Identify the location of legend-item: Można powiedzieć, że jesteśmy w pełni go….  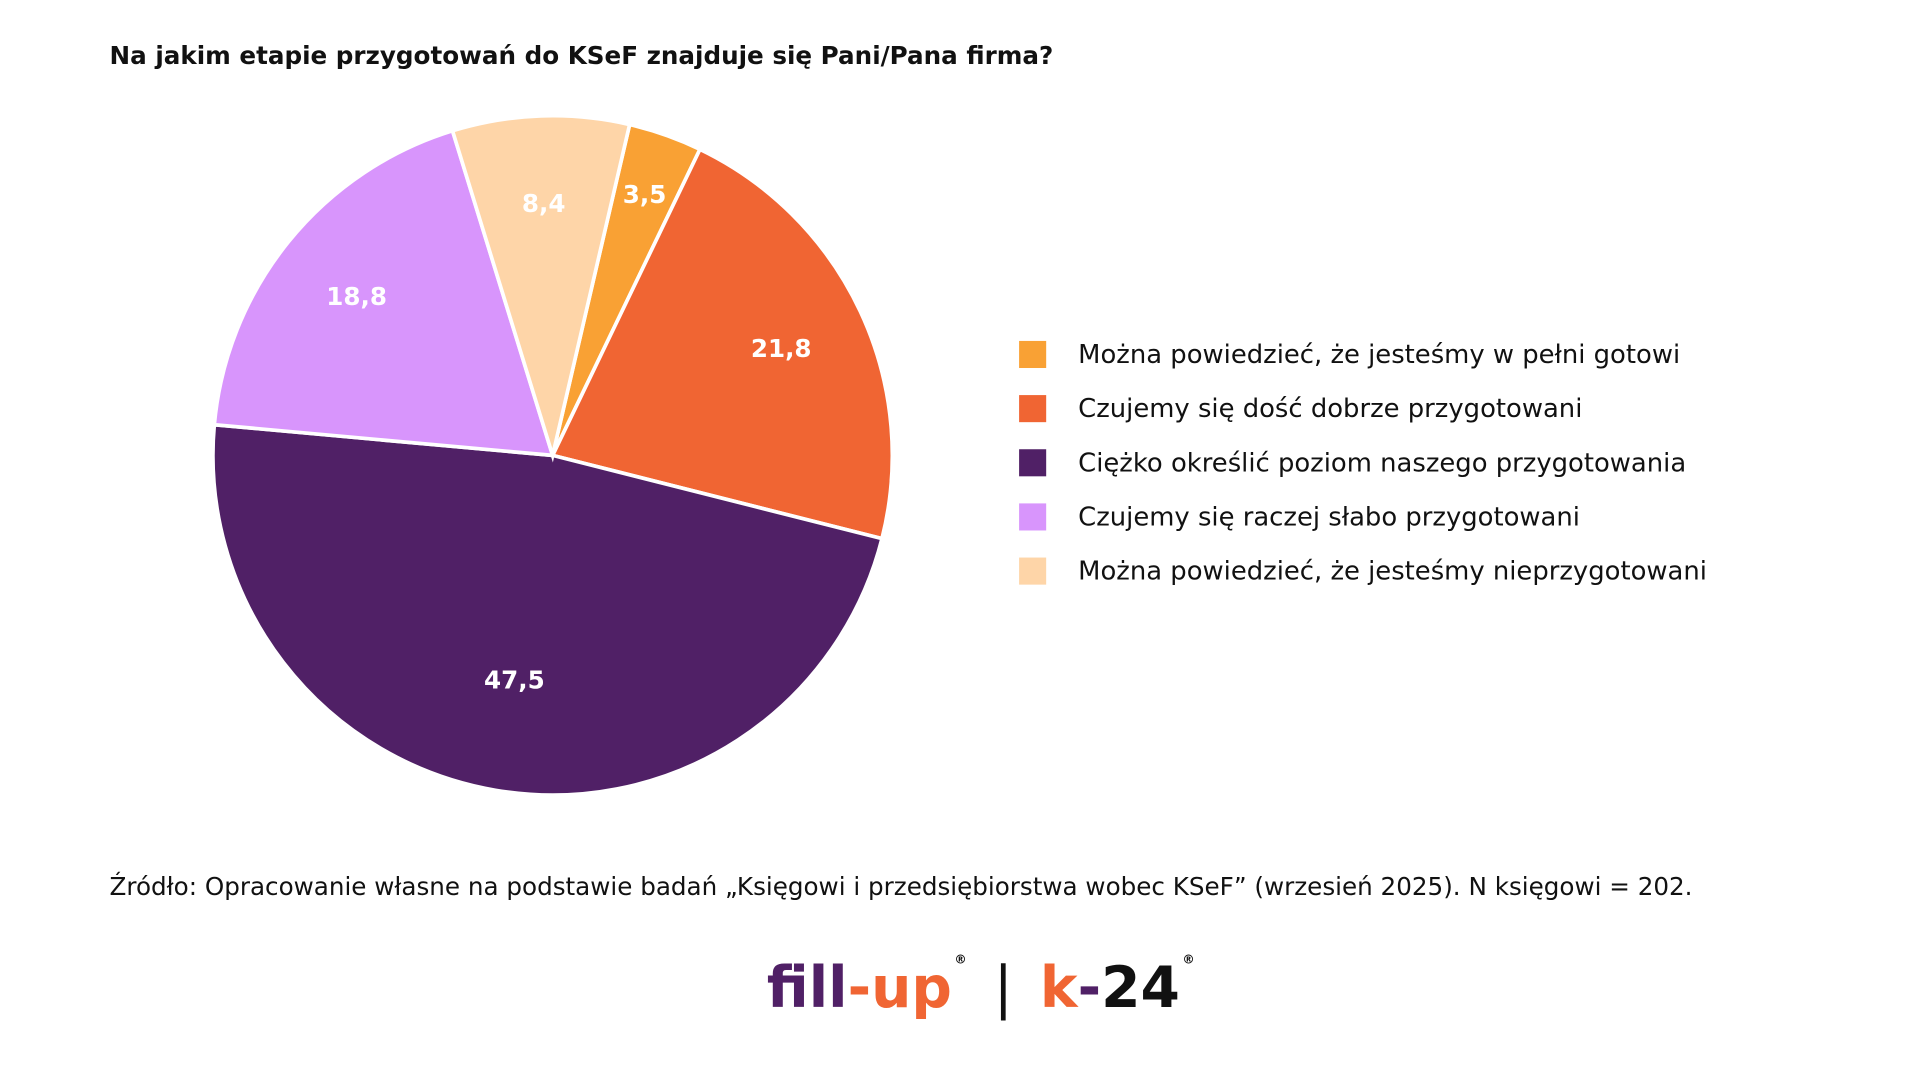
(1363, 354).